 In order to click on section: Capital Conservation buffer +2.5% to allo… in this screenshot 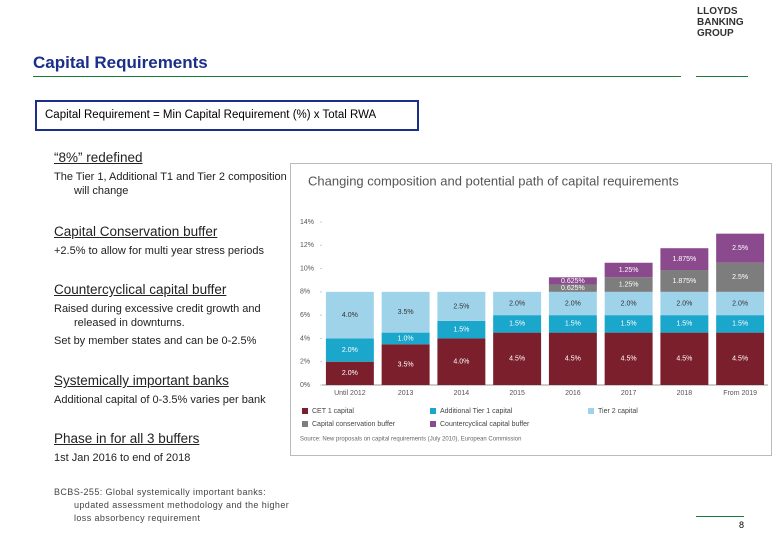, I will do `click(172, 243)`.